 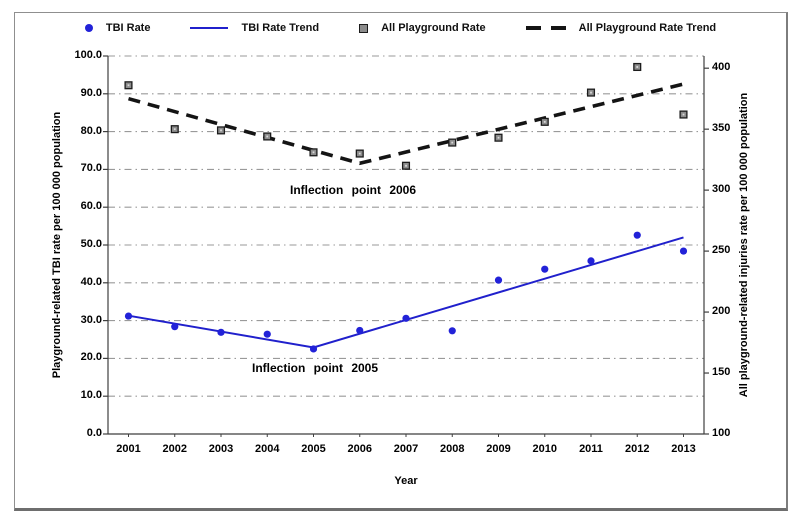 What do you see at coordinates (91, 357) in the screenshot?
I see `y-left-tick-label: 20.0` at bounding box center [91, 357].